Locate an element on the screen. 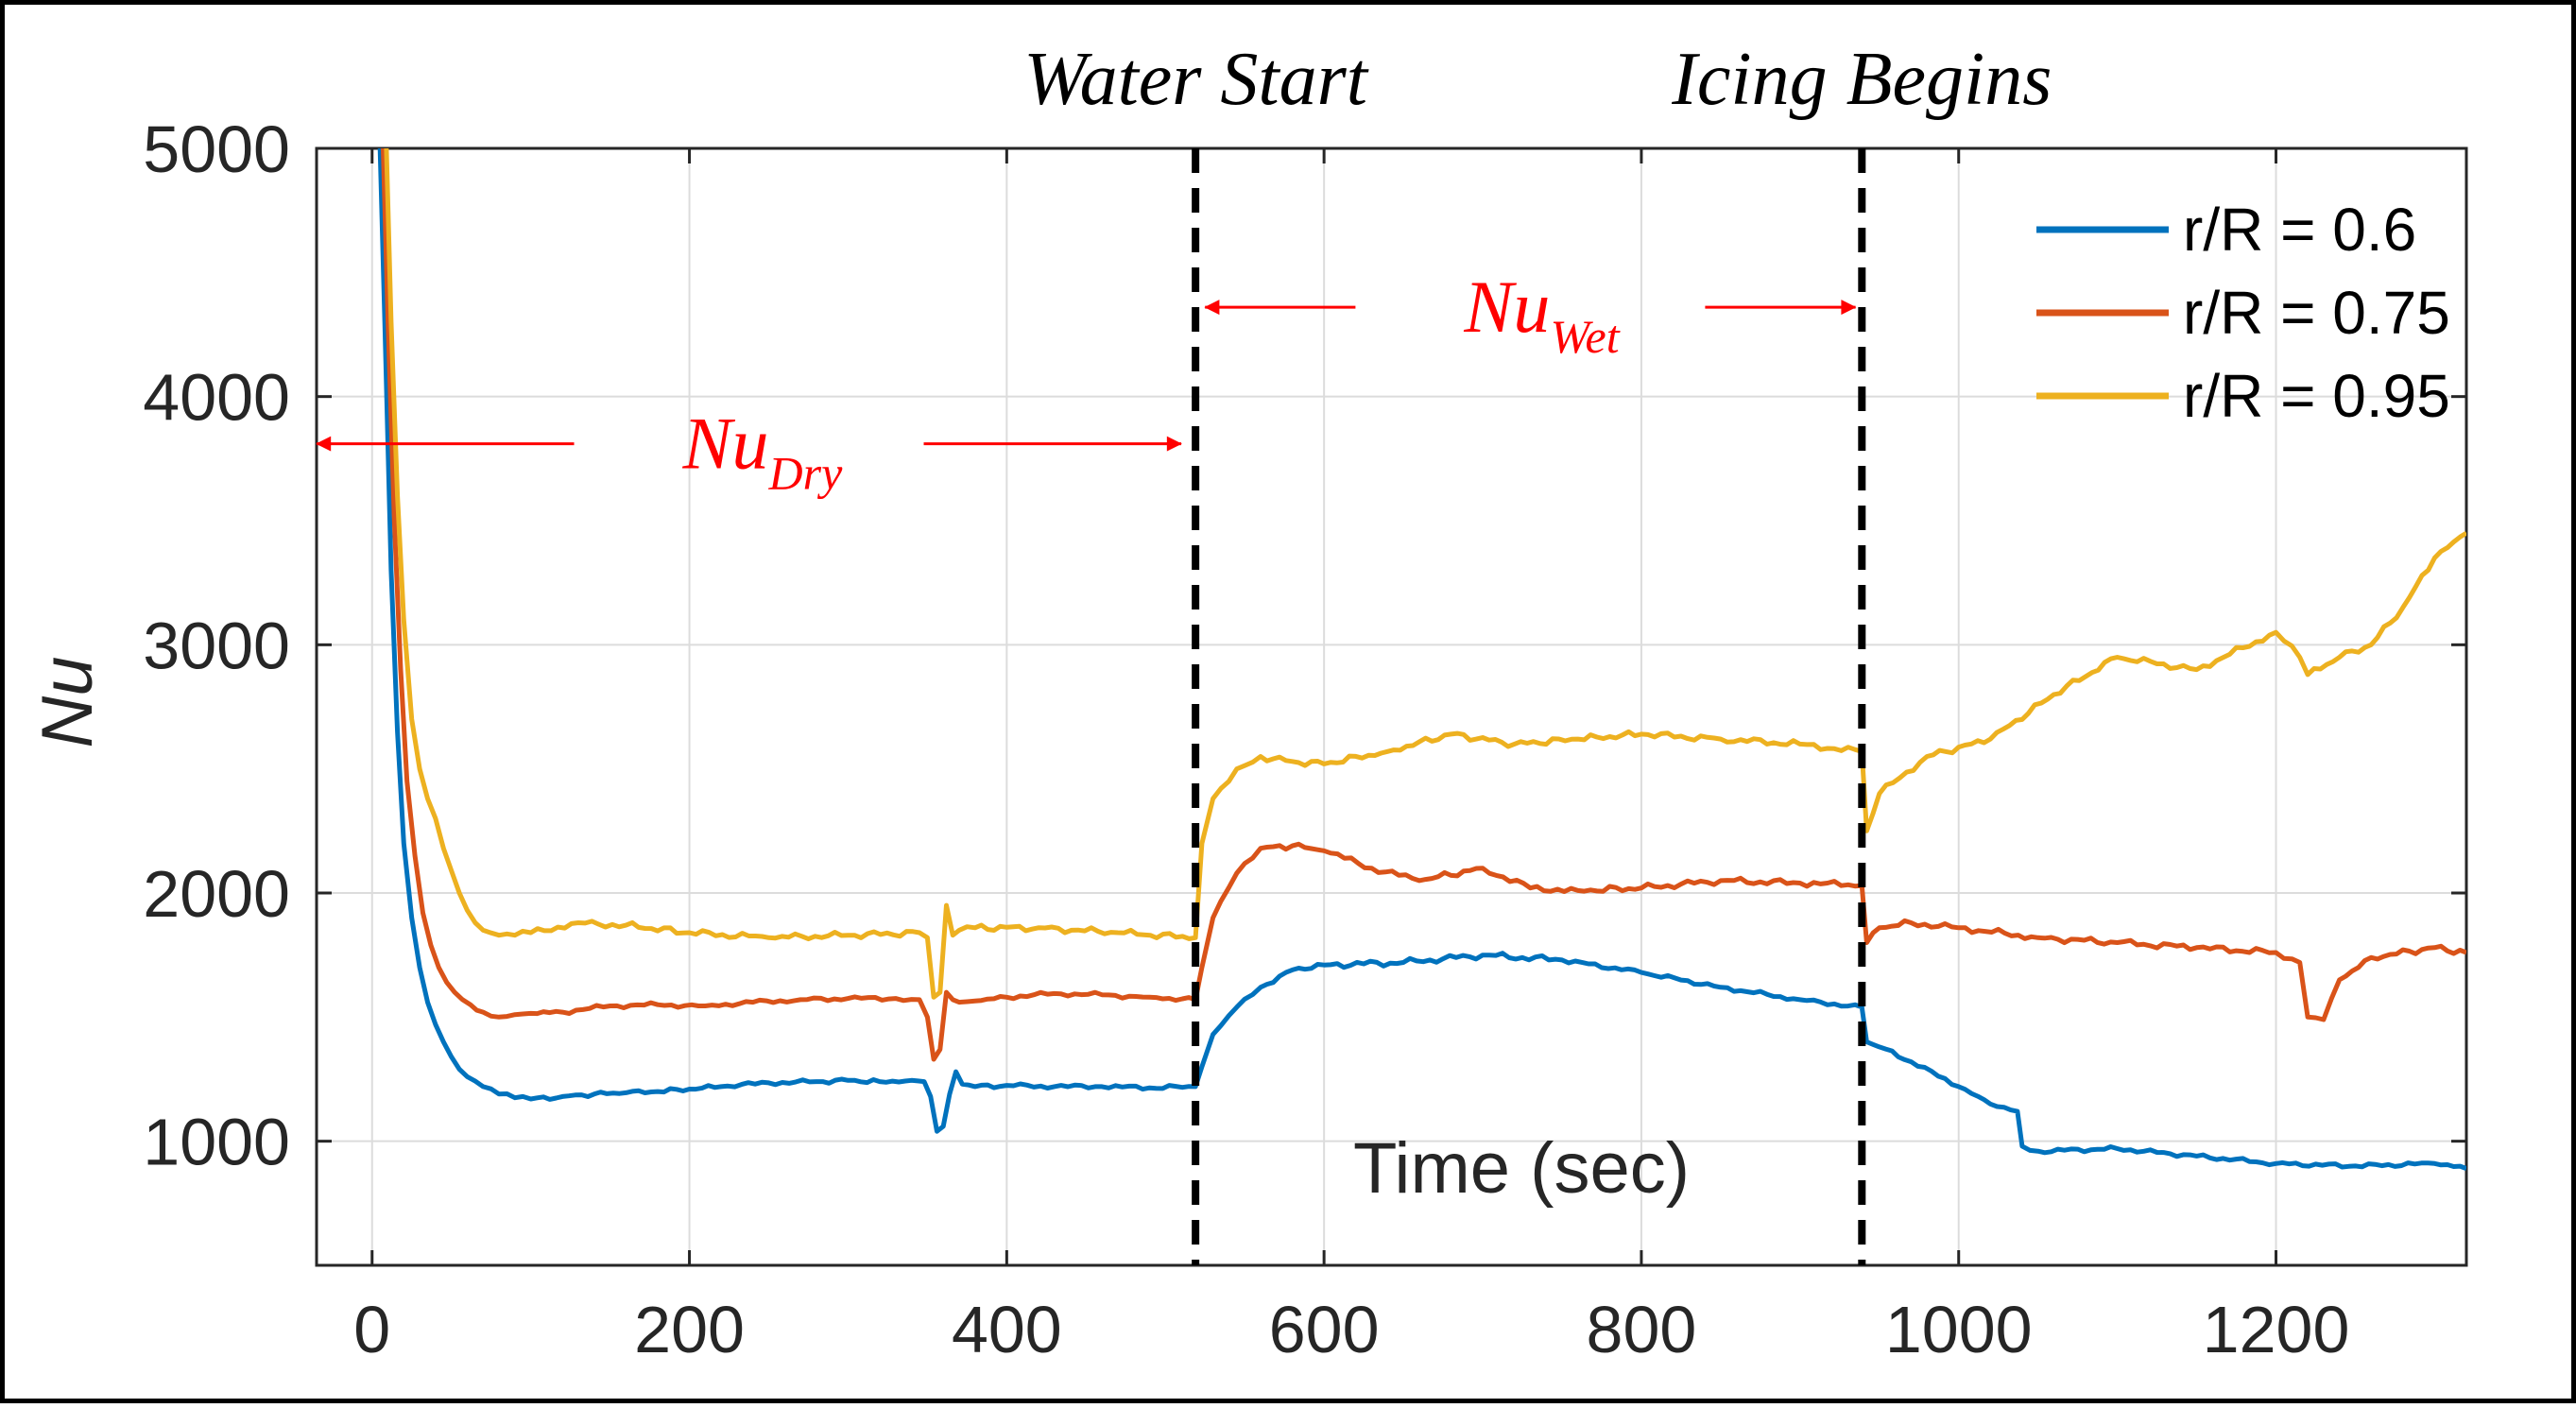 The height and width of the screenshot is (1408, 2576). y-tick-label: 5000 is located at coordinates (216, 149).